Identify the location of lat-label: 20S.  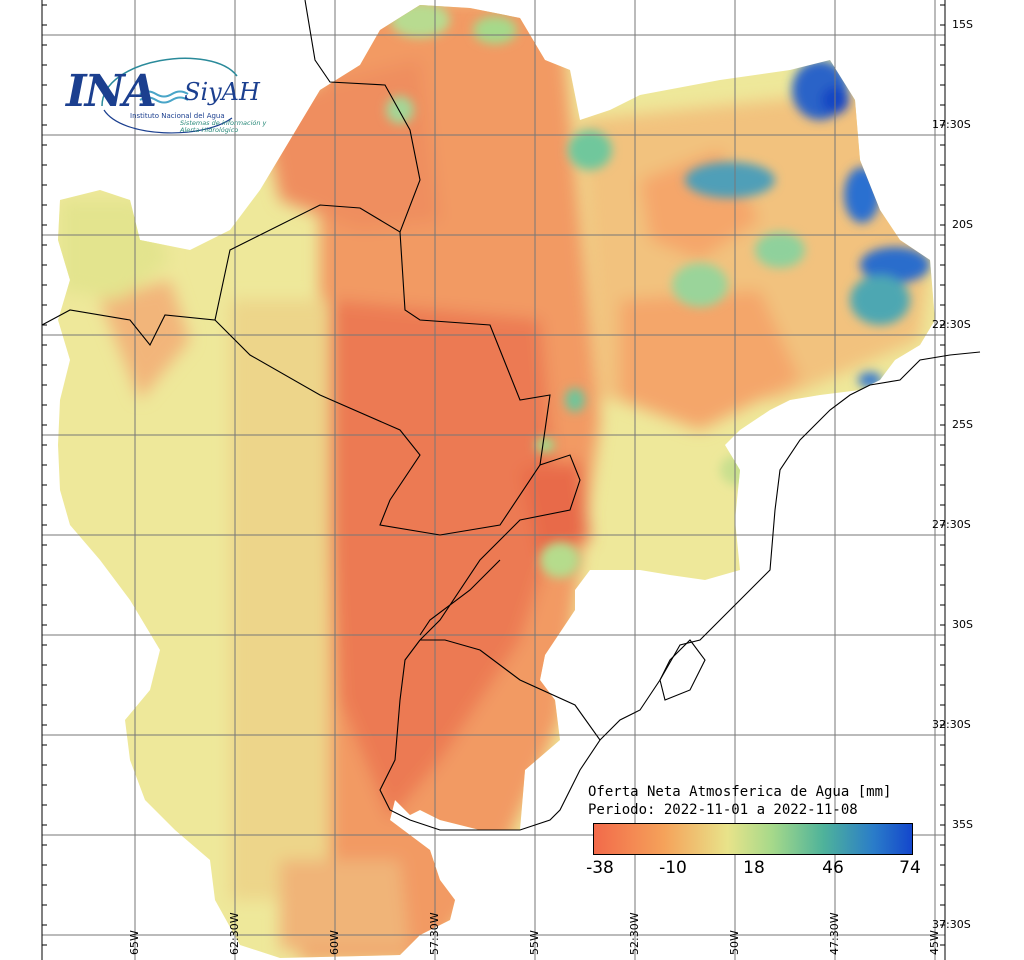
(962, 224).